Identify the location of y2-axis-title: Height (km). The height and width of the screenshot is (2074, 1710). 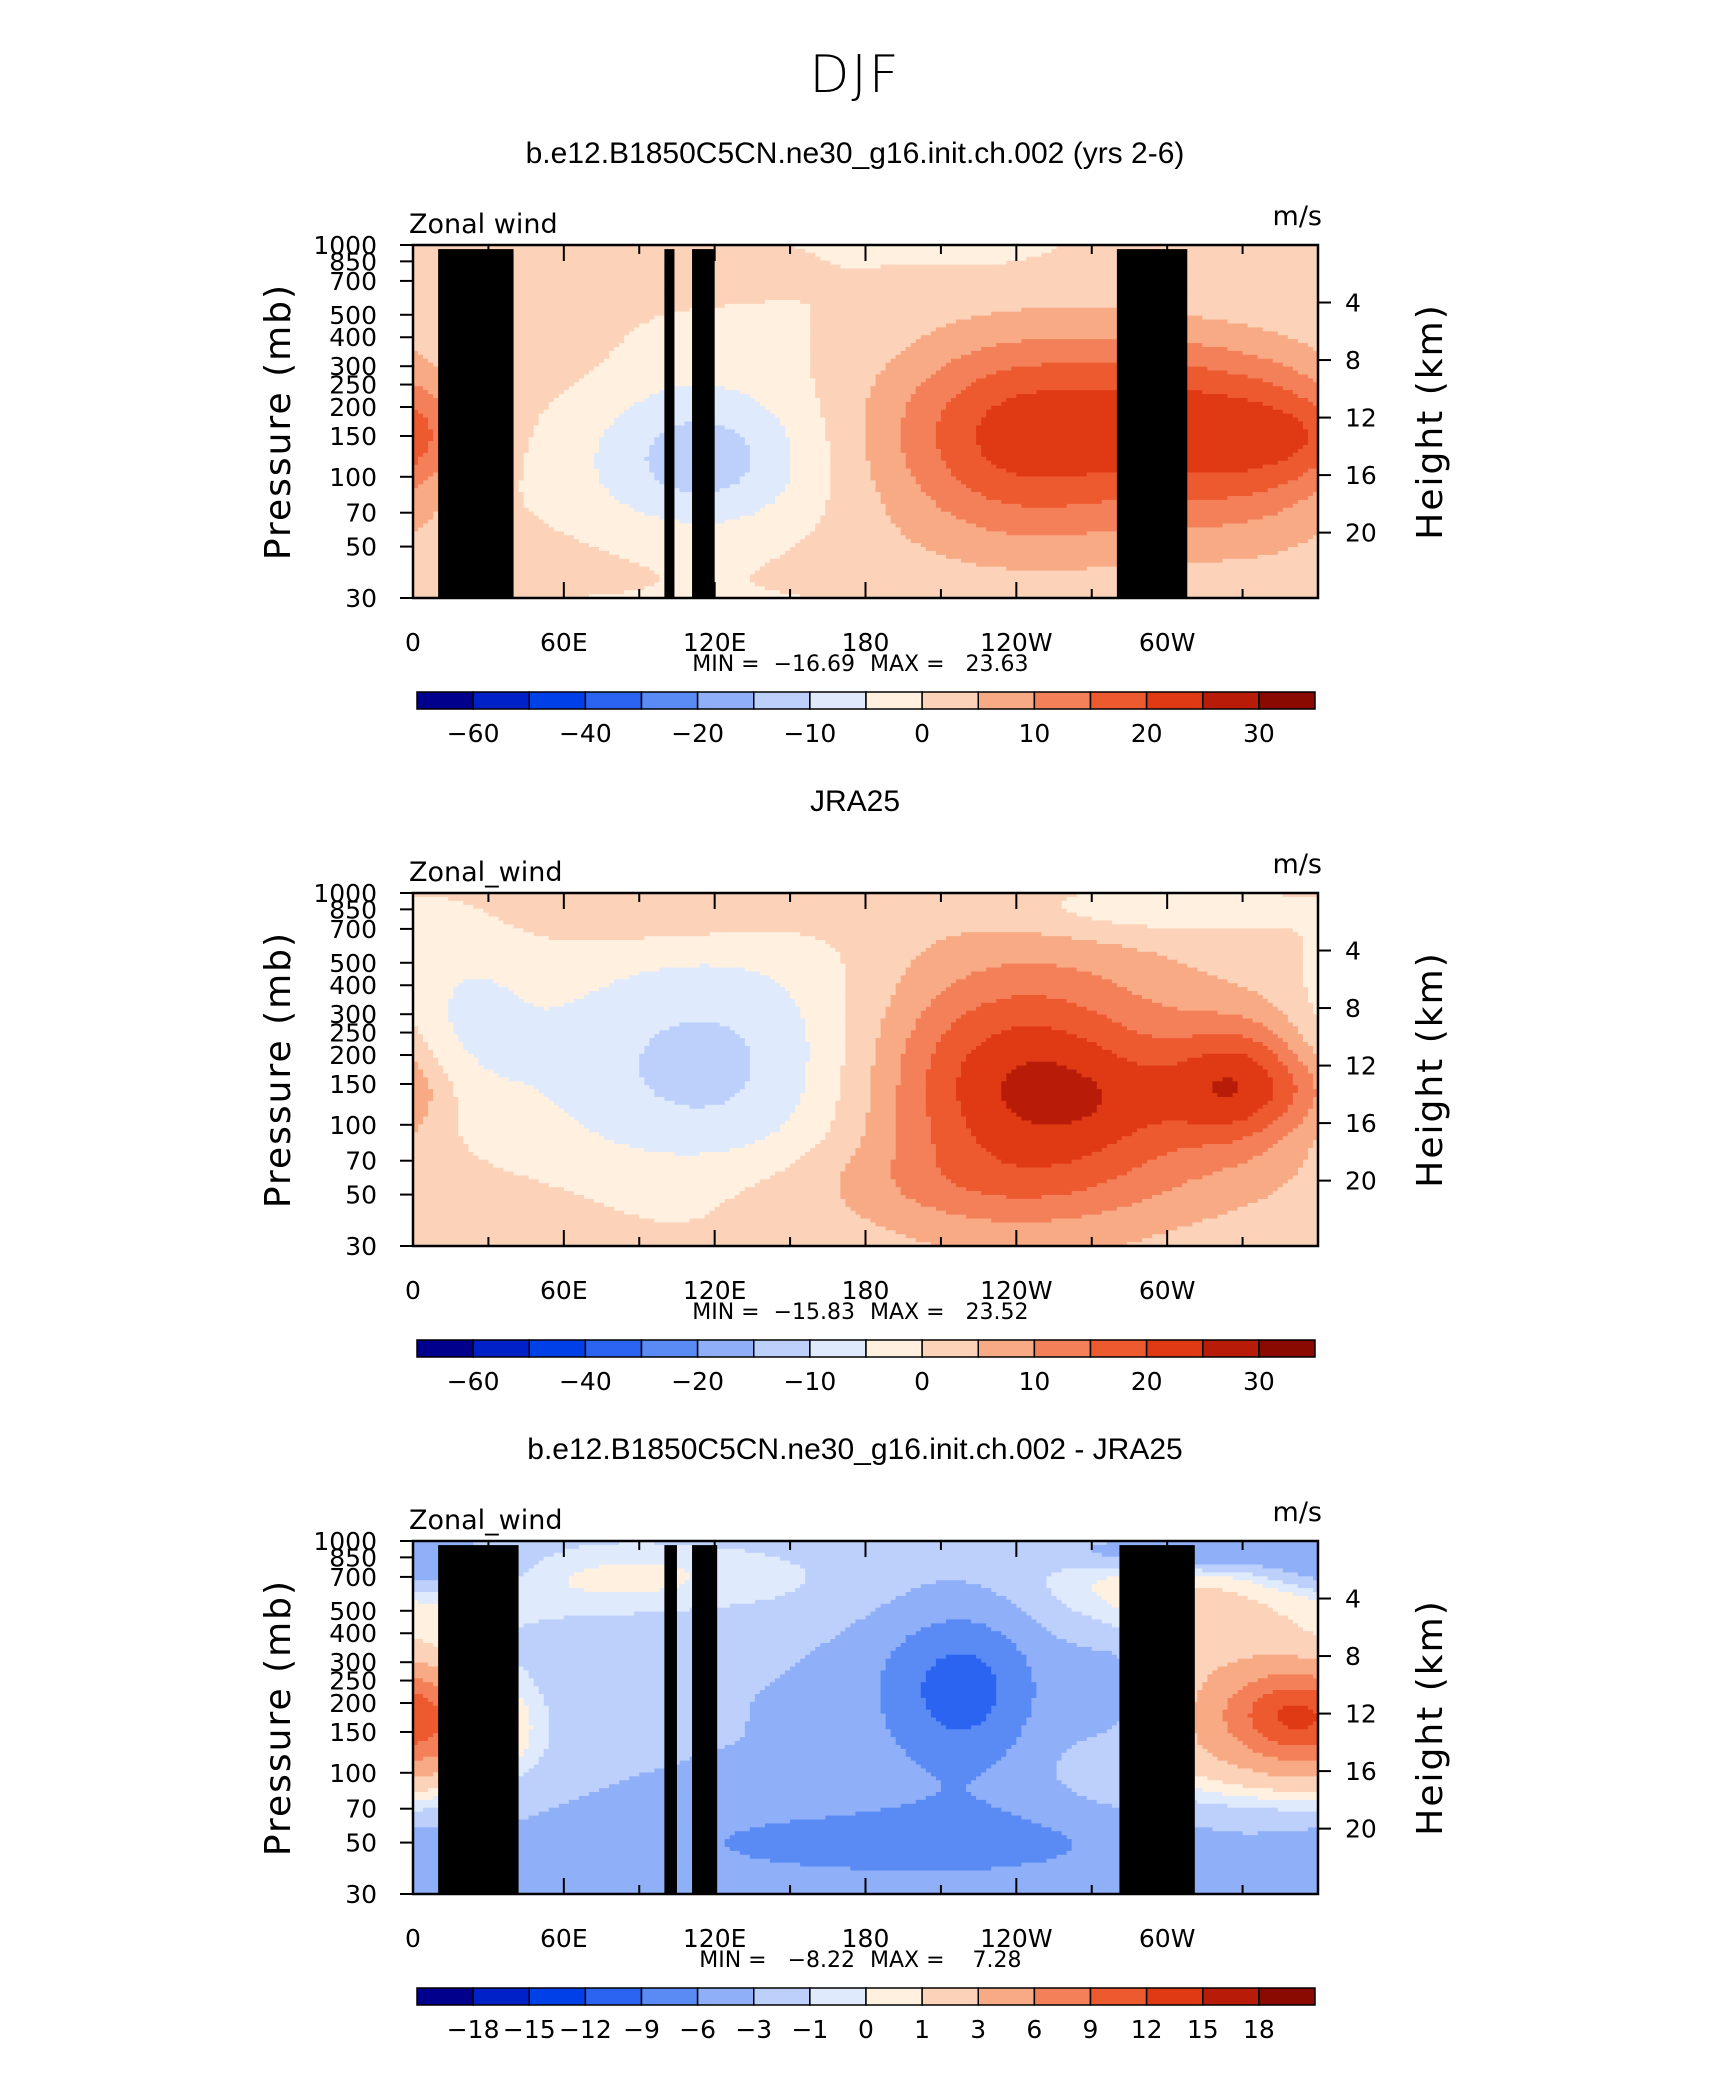
(1430, 1069).